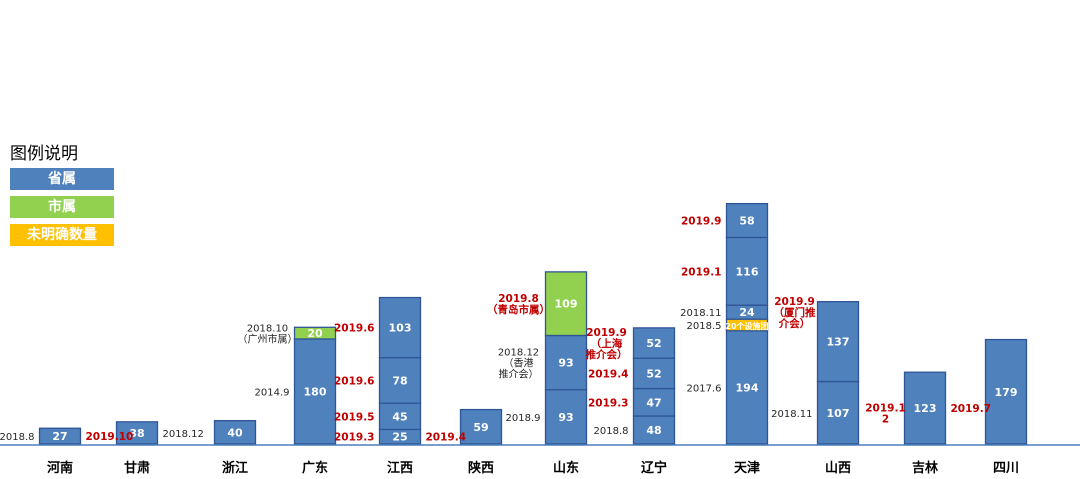 The image size is (1080, 479). I want to click on bar-value-label: 20个设施团, so click(746, 326).